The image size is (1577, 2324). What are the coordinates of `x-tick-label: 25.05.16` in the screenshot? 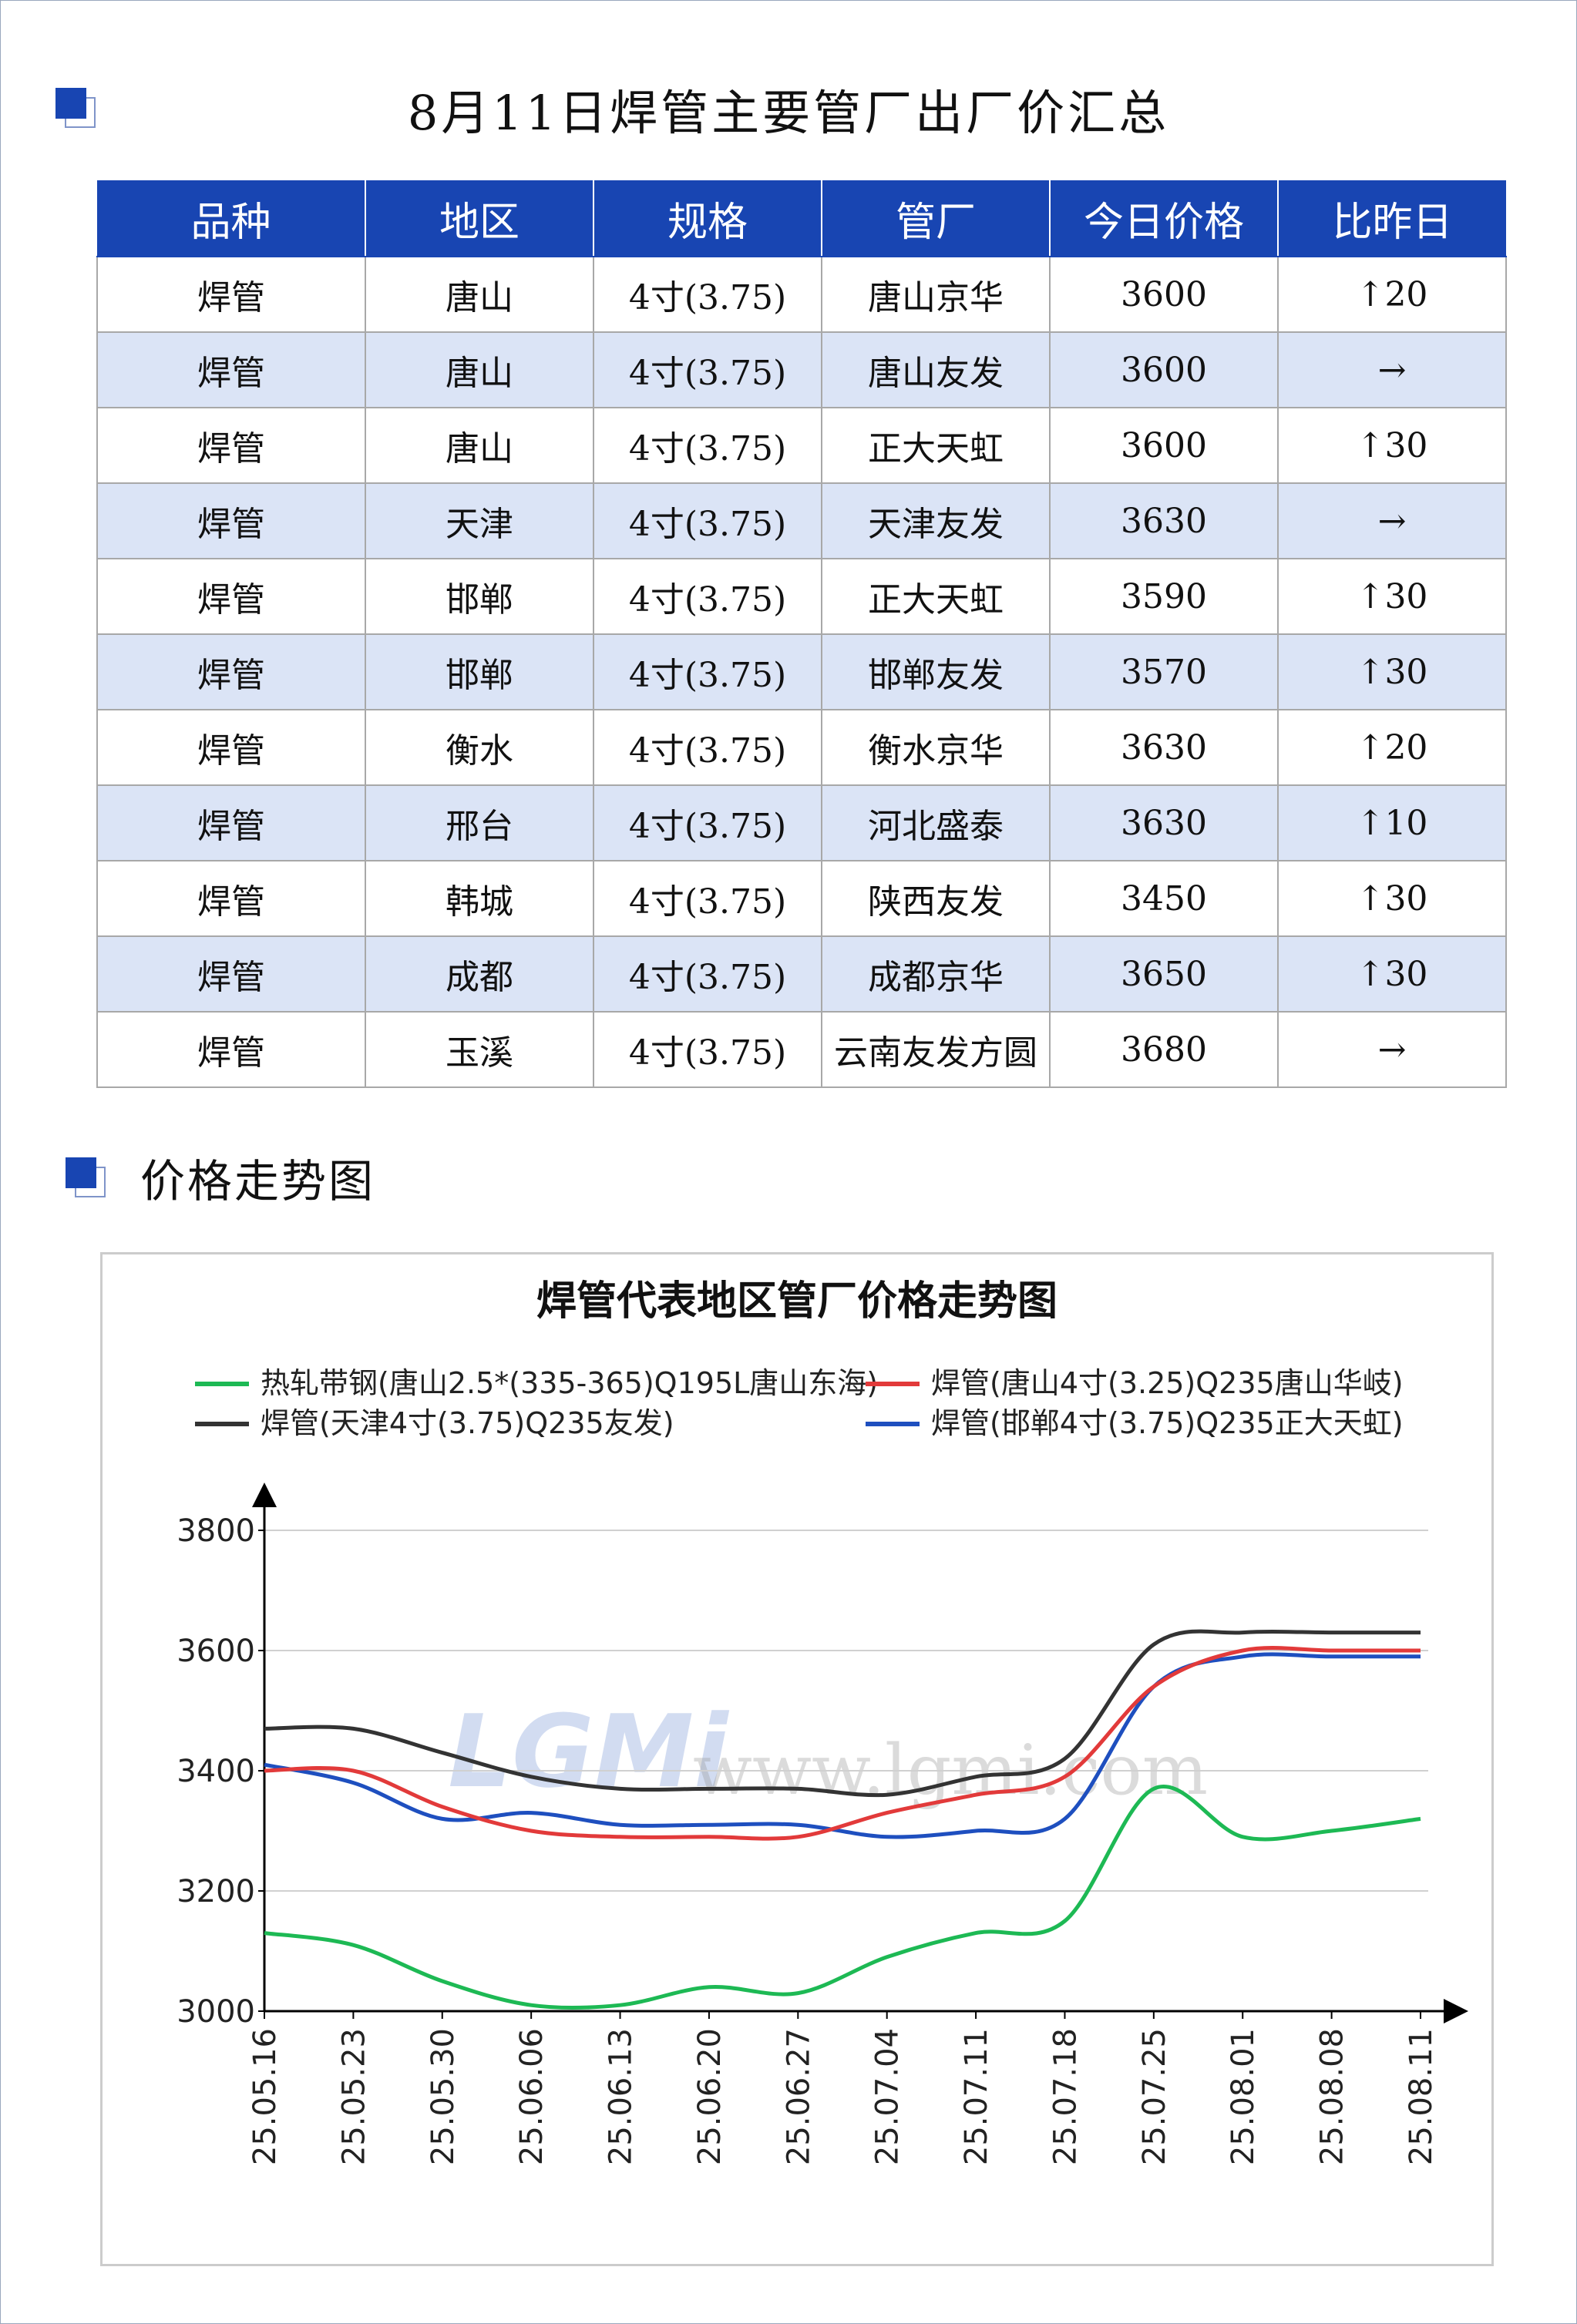 It's located at (265, 2096).